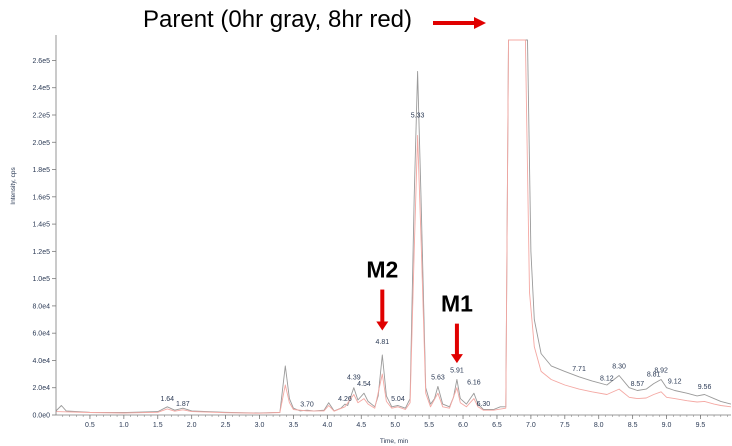  I want to click on peak-label: 4.54, so click(364, 384).